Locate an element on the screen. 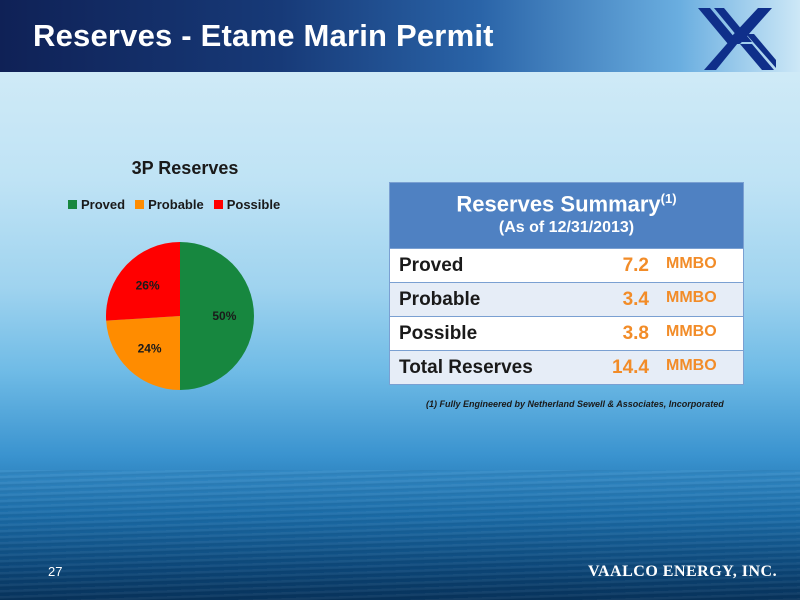 The height and width of the screenshot is (600, 800). title-bar is located at coordinates (400, 36).